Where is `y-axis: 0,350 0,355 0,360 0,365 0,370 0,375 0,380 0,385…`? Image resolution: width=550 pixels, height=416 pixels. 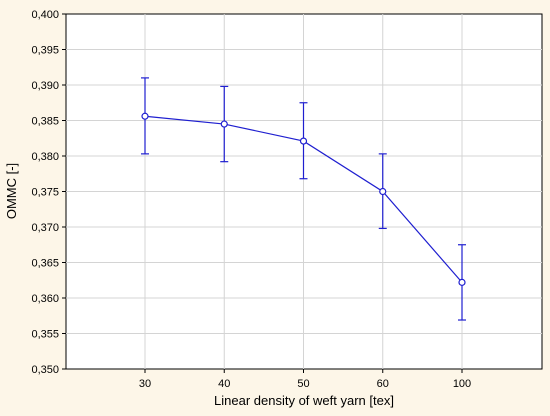
y-axis: 0,350 0,355 0,360 0,365 0,370 0,375 0,380 0,385… is located at coordinates (48, 192).